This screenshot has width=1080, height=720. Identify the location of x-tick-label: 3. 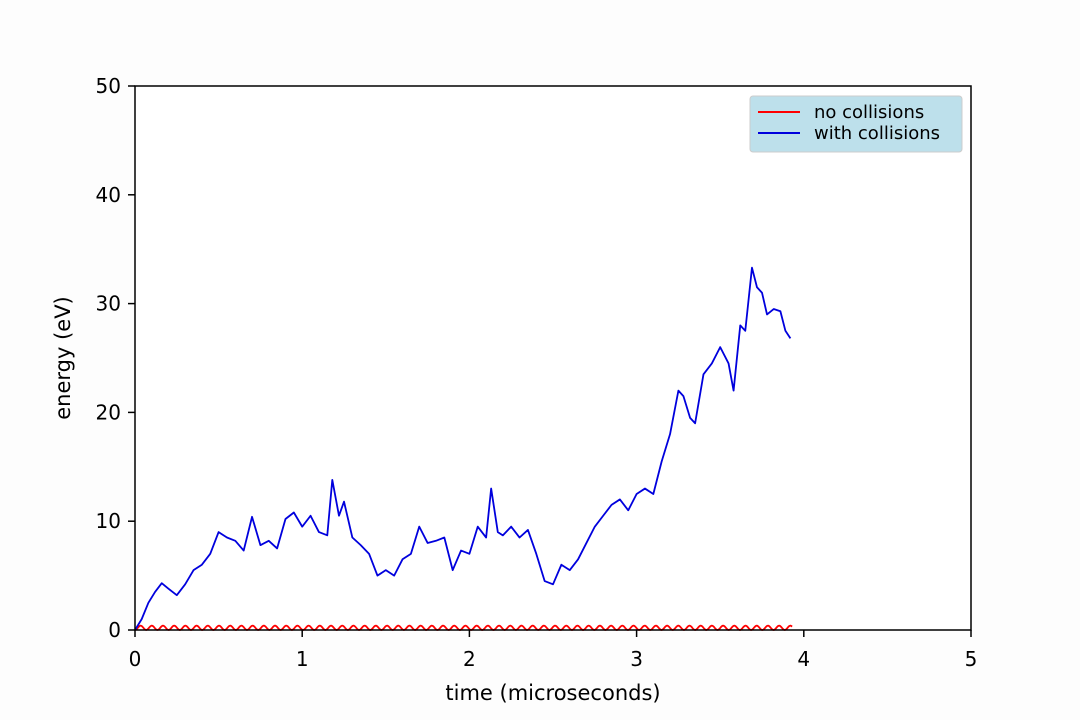
(636, 659).